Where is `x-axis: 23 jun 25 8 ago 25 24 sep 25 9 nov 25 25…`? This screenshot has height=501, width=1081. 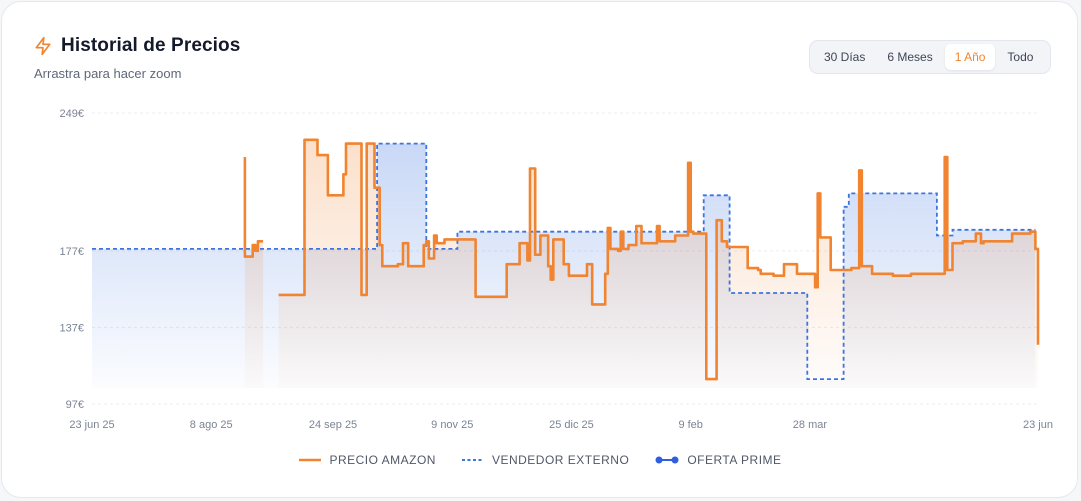 x-axis: 23 jun 25 8 ago 25 24 sep 25 9 nov 25 25… is located at coordinates (561, 425).